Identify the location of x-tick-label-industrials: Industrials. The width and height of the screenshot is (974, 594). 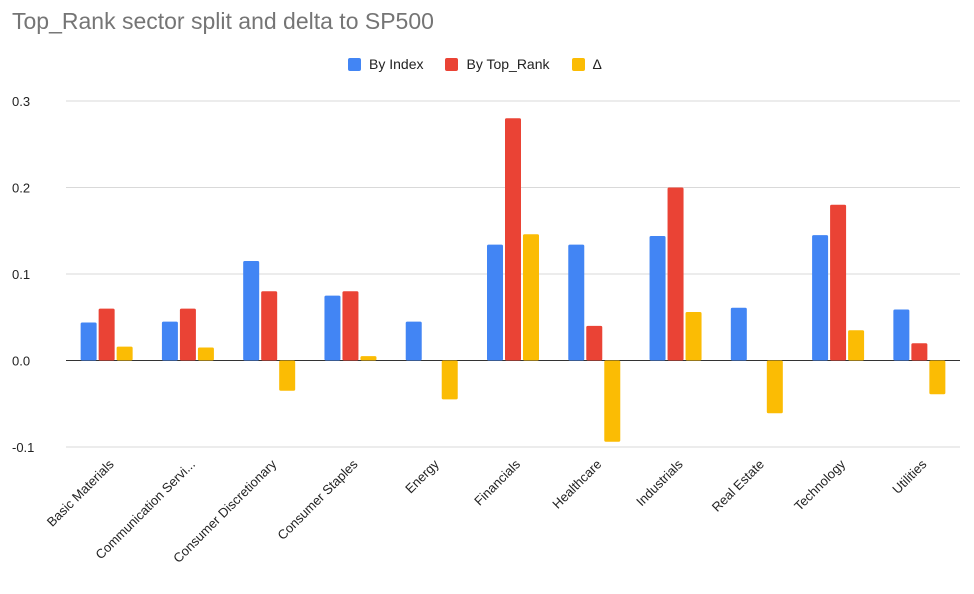
(659, 482).